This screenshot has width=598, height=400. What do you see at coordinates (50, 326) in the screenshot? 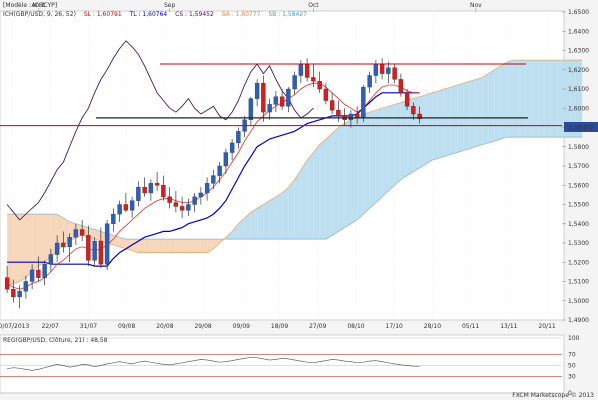
I see `x-tick-label: 22/07` at bounding box center [50, 326].